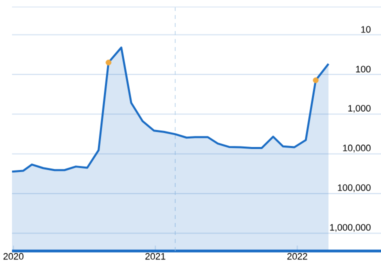 Image resolution: width=381 pixels, height=269 pixels. What do you see at coordinates (363, 69) in the screenshot?
I see `y-tick-label: 100` at bounding box center [363, 69].